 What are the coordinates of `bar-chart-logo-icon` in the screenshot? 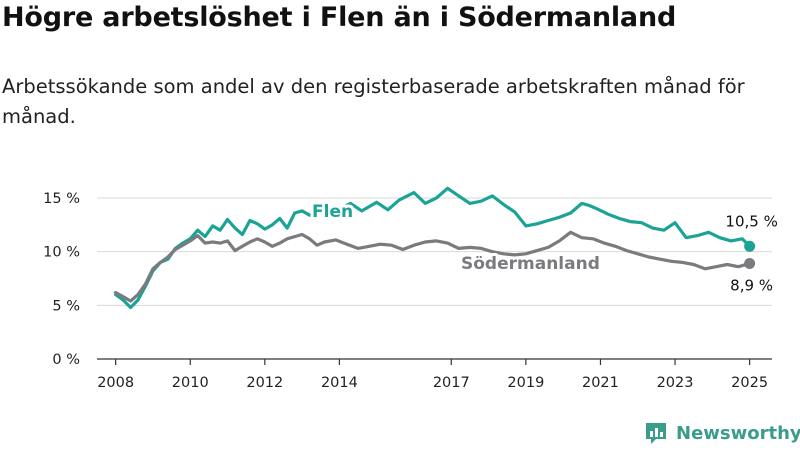 It's located at (656, 433).